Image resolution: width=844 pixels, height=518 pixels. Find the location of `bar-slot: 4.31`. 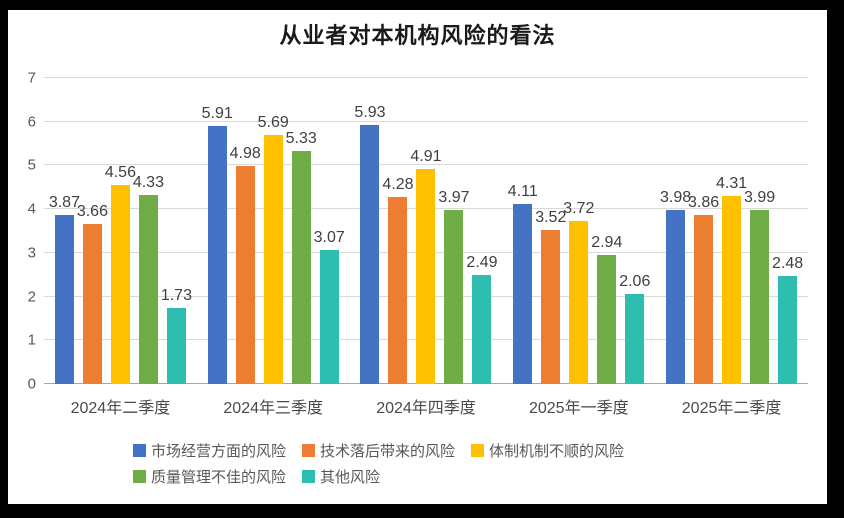

bar-slot: 4.31 is located at coordinates (731, 231).